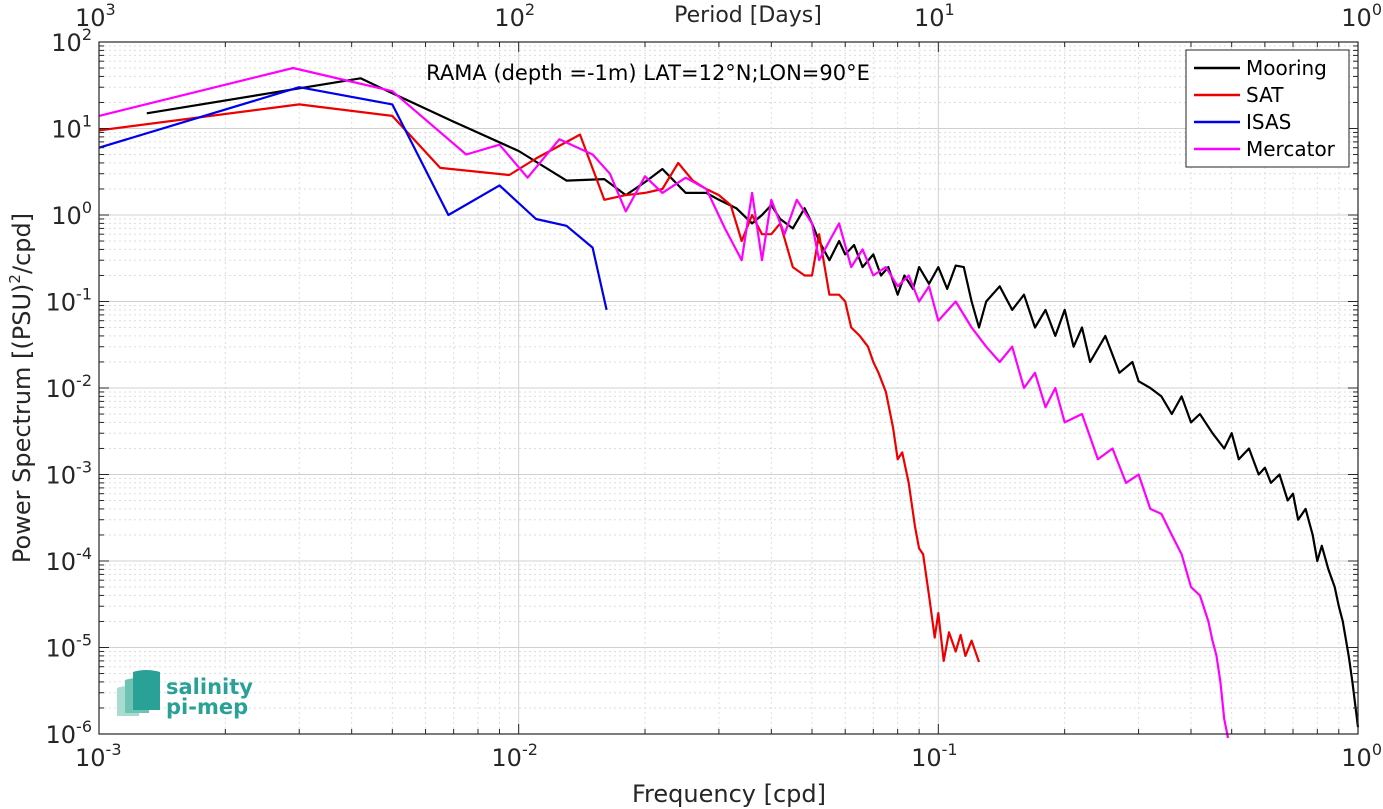 Image resolution: width=1383 pixels, height=809 pixels. I want to click on x2-tick-label: 10³, so click(95, 16).